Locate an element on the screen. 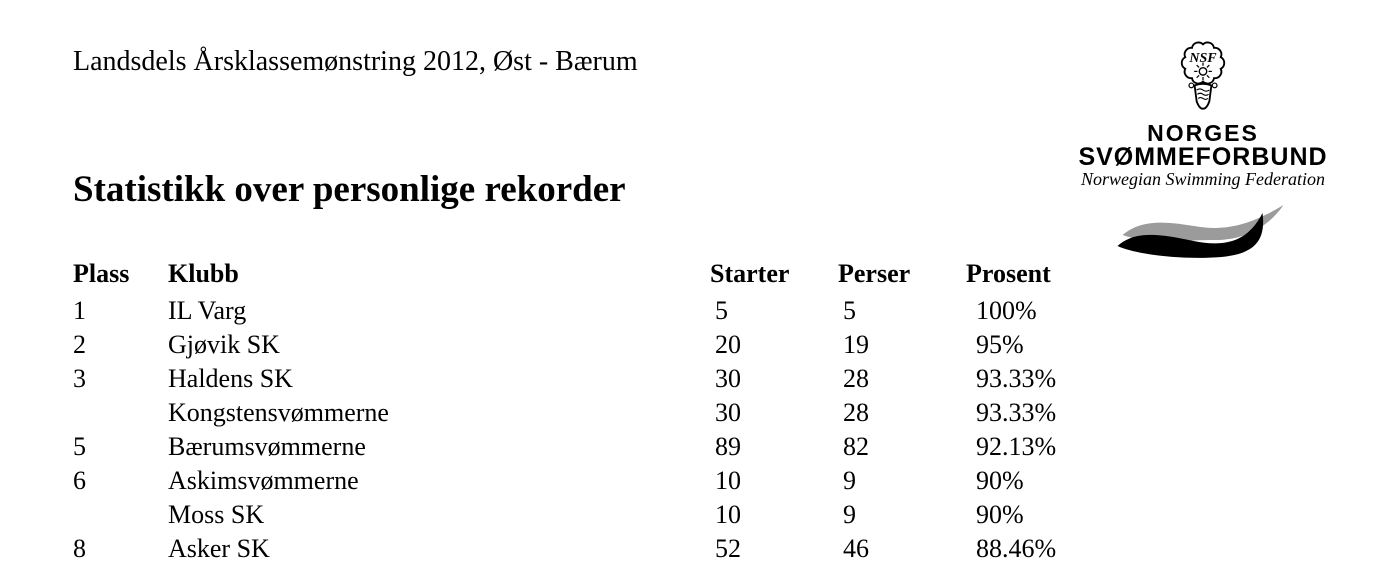 This screenshot has width=1378, height=582. cell-starter: 89 is located at coordinates (728, 446).